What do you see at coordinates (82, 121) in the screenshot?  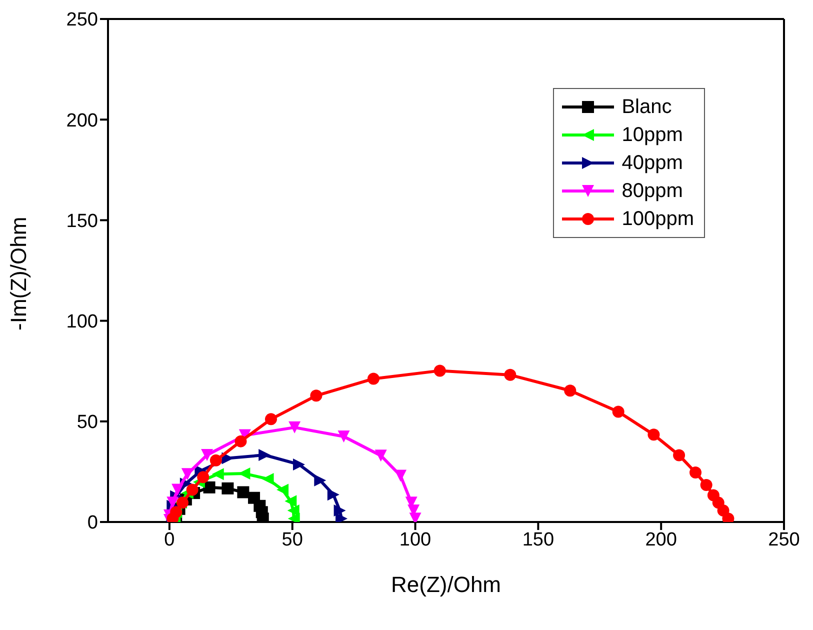 I see `y-tick-label: 200` at bounding box center [82, 121].